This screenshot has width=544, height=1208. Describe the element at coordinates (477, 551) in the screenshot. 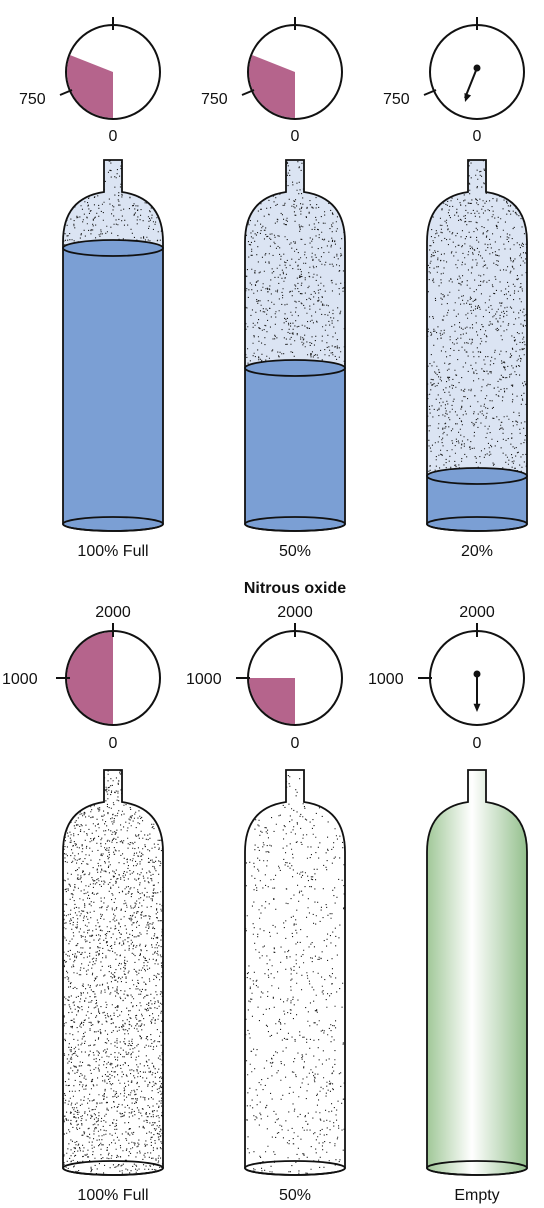

I see `caption: 20%` at that location.